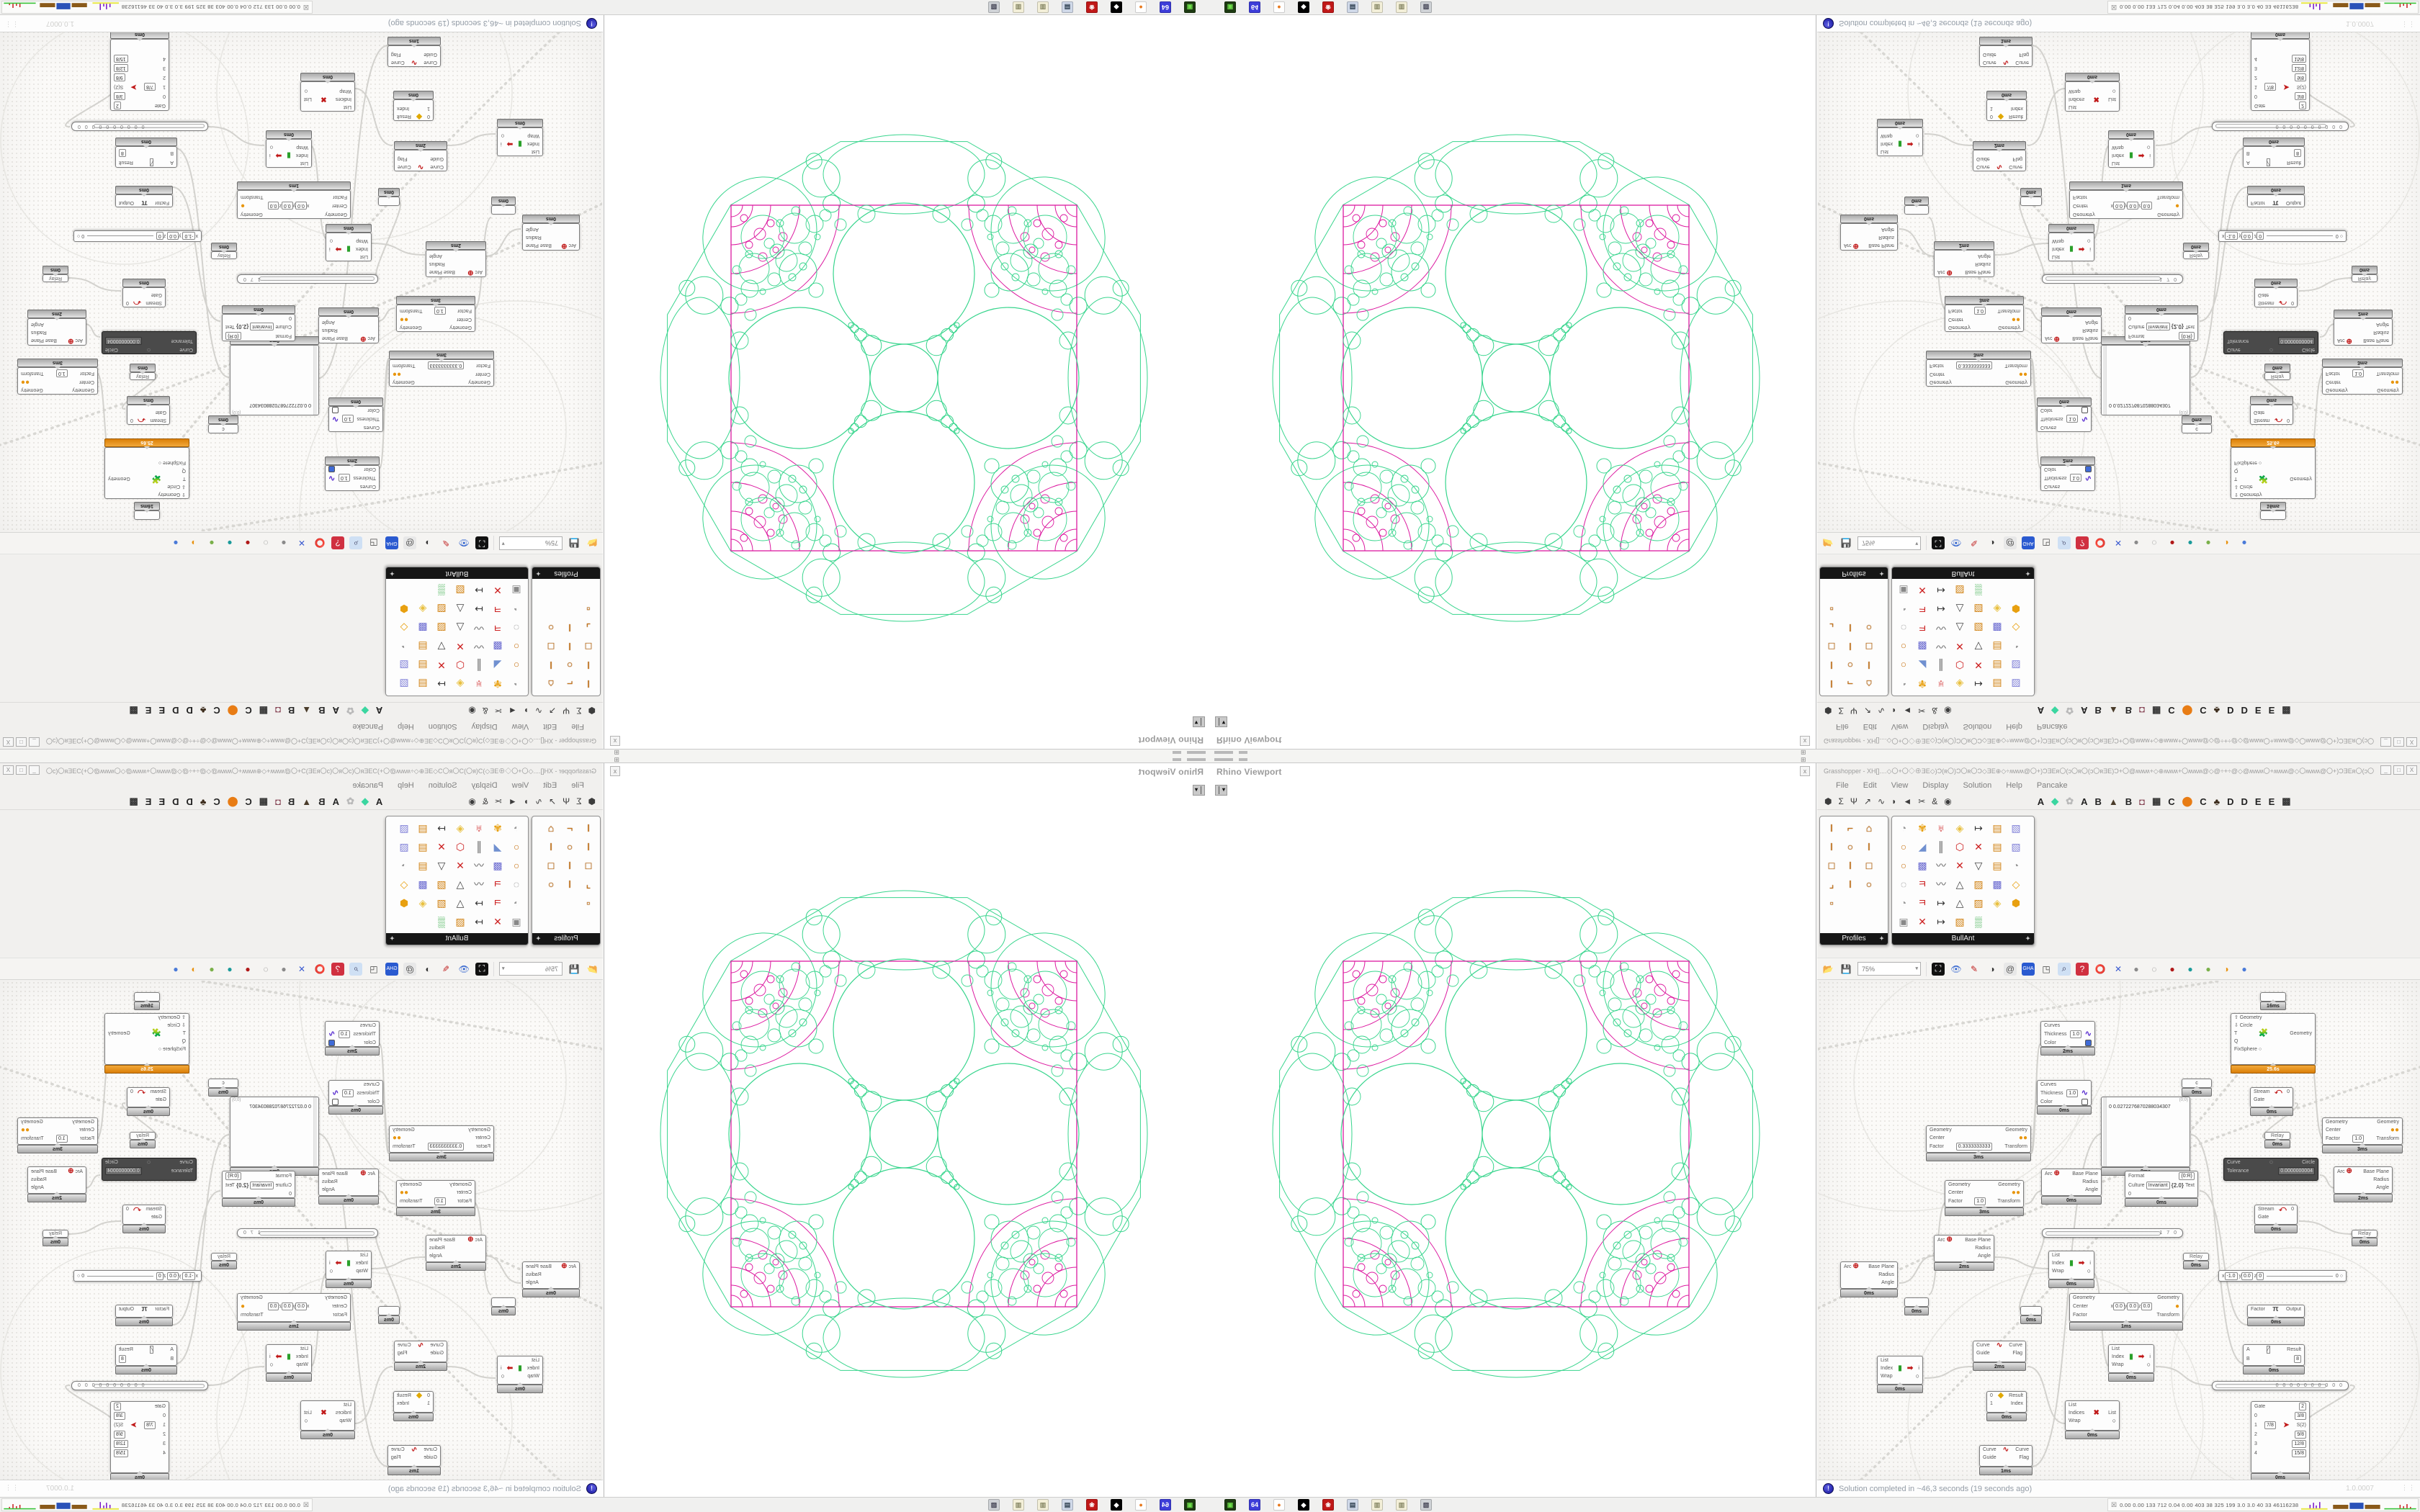 The width and height of the screenshot is (2420, 1512). Describe the element at coordinates (2067, 1038) in the screenshot. I see `gh-node-preview: Curves Thickness 1.0 ∿ Color 2ms` at that location.